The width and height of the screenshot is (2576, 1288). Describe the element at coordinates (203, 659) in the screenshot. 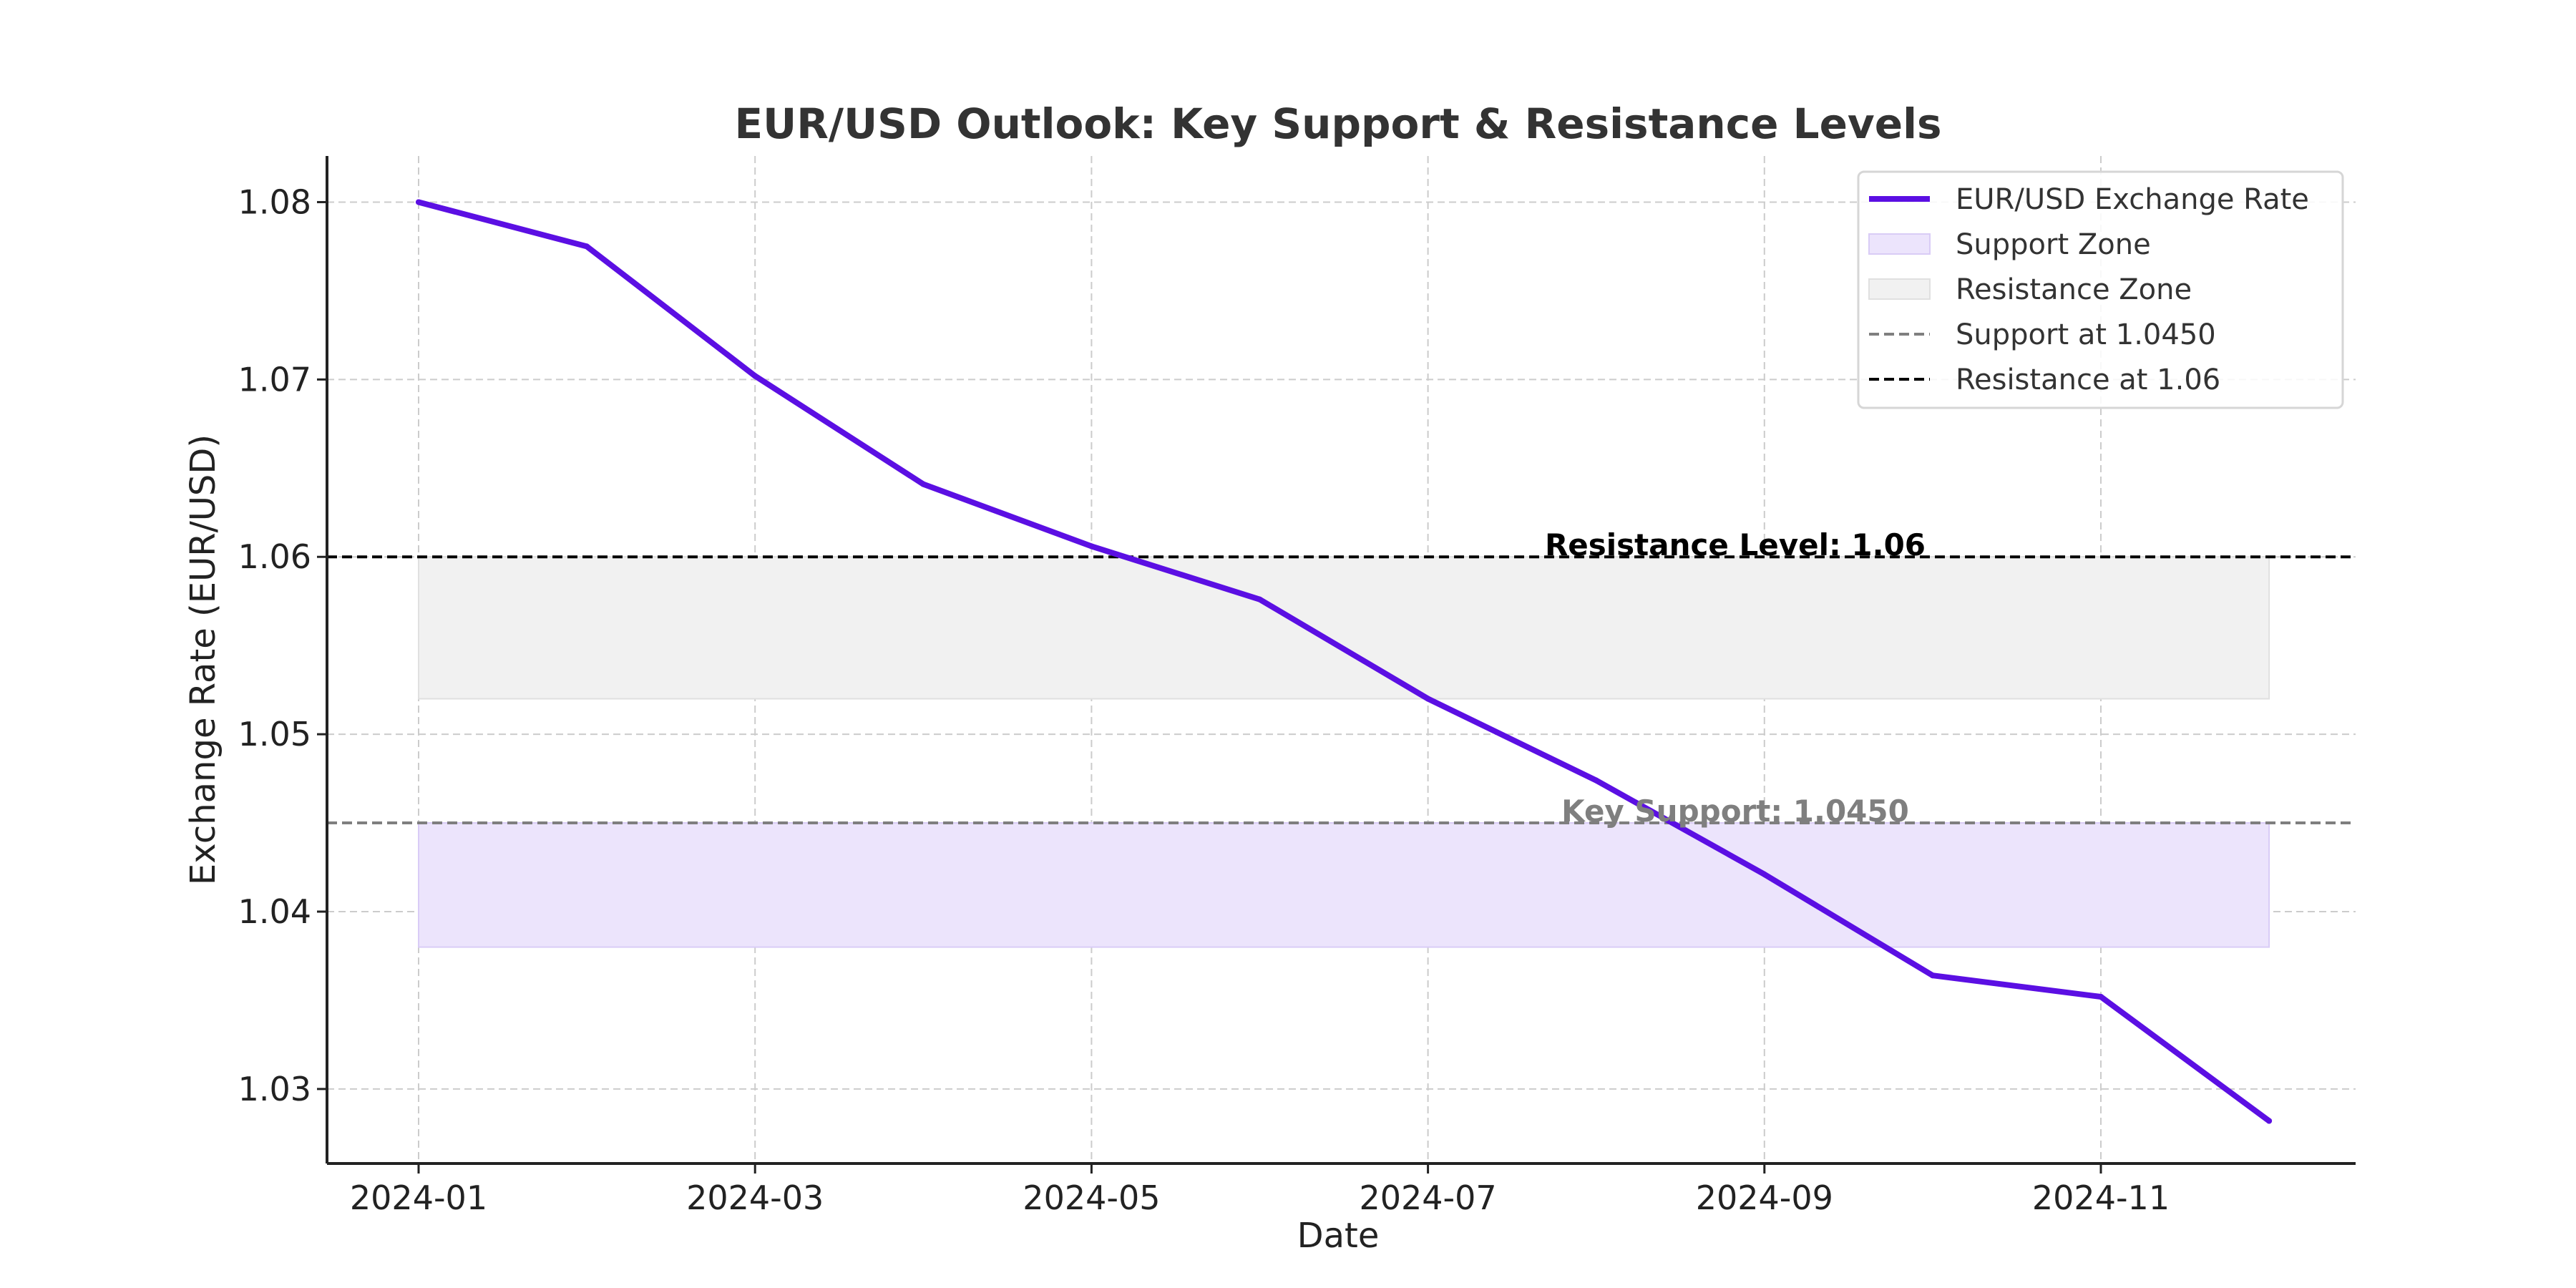

I see `y-axis-label: Exchange Rate (EUR/USD)` at that location.